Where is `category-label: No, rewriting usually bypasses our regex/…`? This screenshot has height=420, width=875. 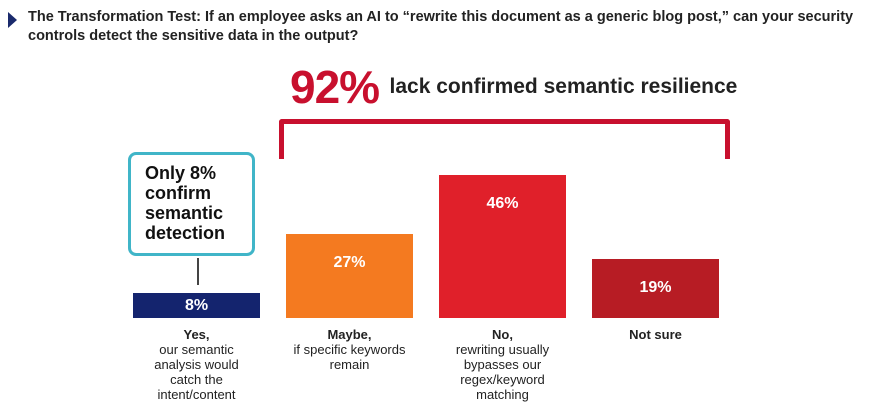 category-label: No, rewriting usually bypasses our regex/… is located at coordinates (502, 364).